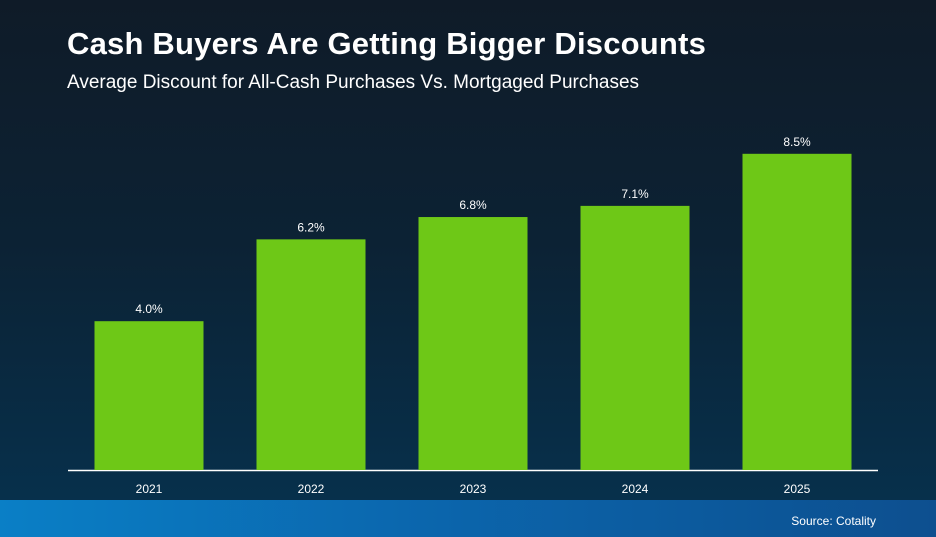 The width and height of the screenshot is (936, 537). I want to click on bar-2024, so click(635, 337).